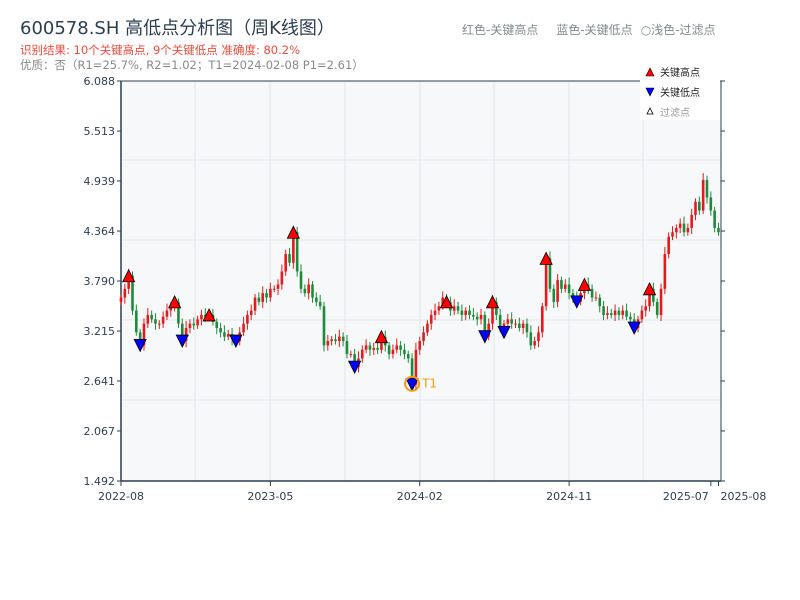 The image size is (800, 600). Describe the element at coordinates (680, 91) in the screenshot. I see `legend-box` at that location.